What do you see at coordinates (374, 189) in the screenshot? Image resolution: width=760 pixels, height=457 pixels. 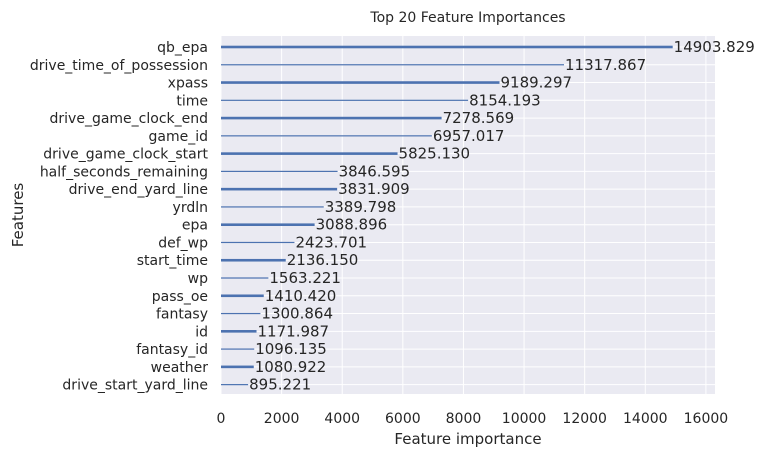 I see `bar-value-label: 3831.909` at bounding box center [374, 189].